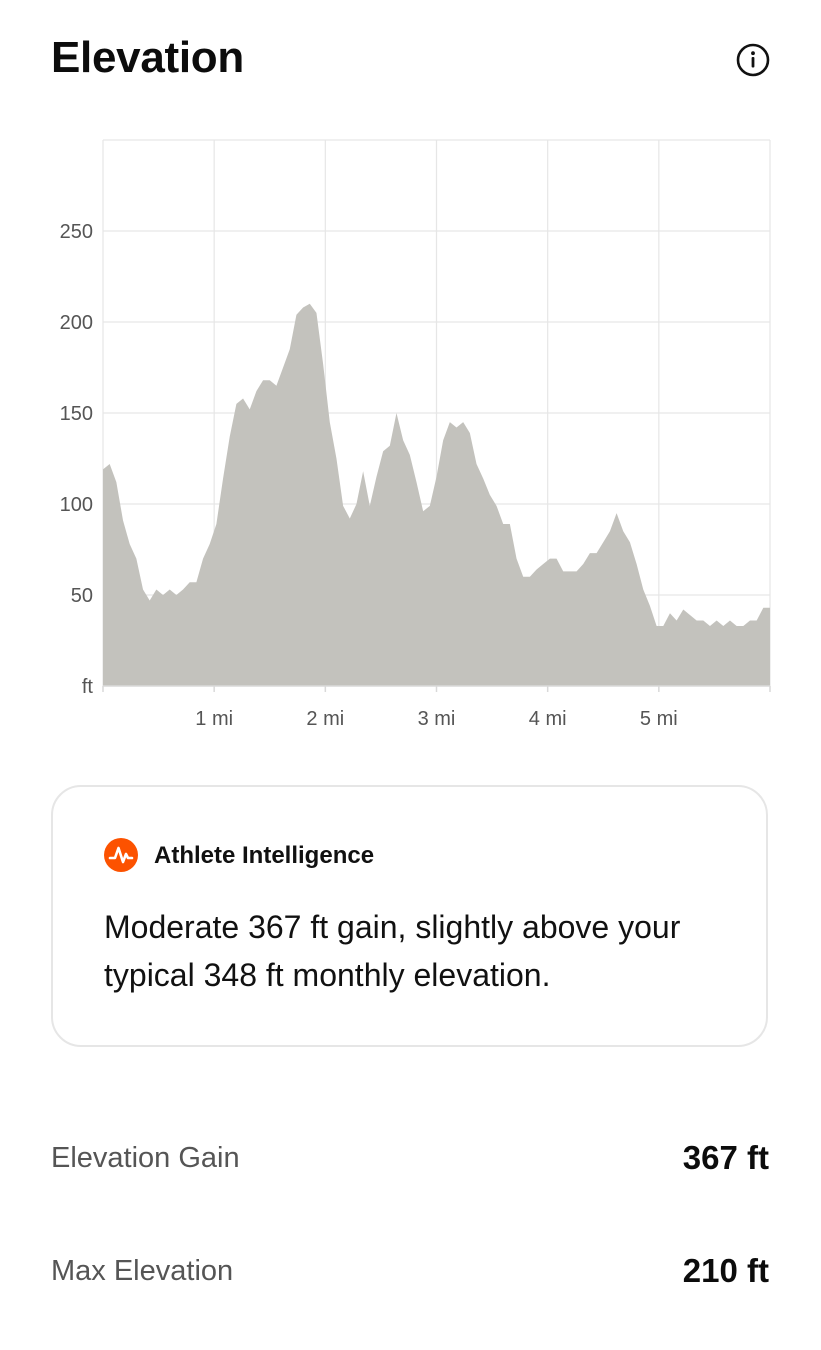 This screenshot has height=1350, width=821. I want to click on info-button, so click(753, 60).